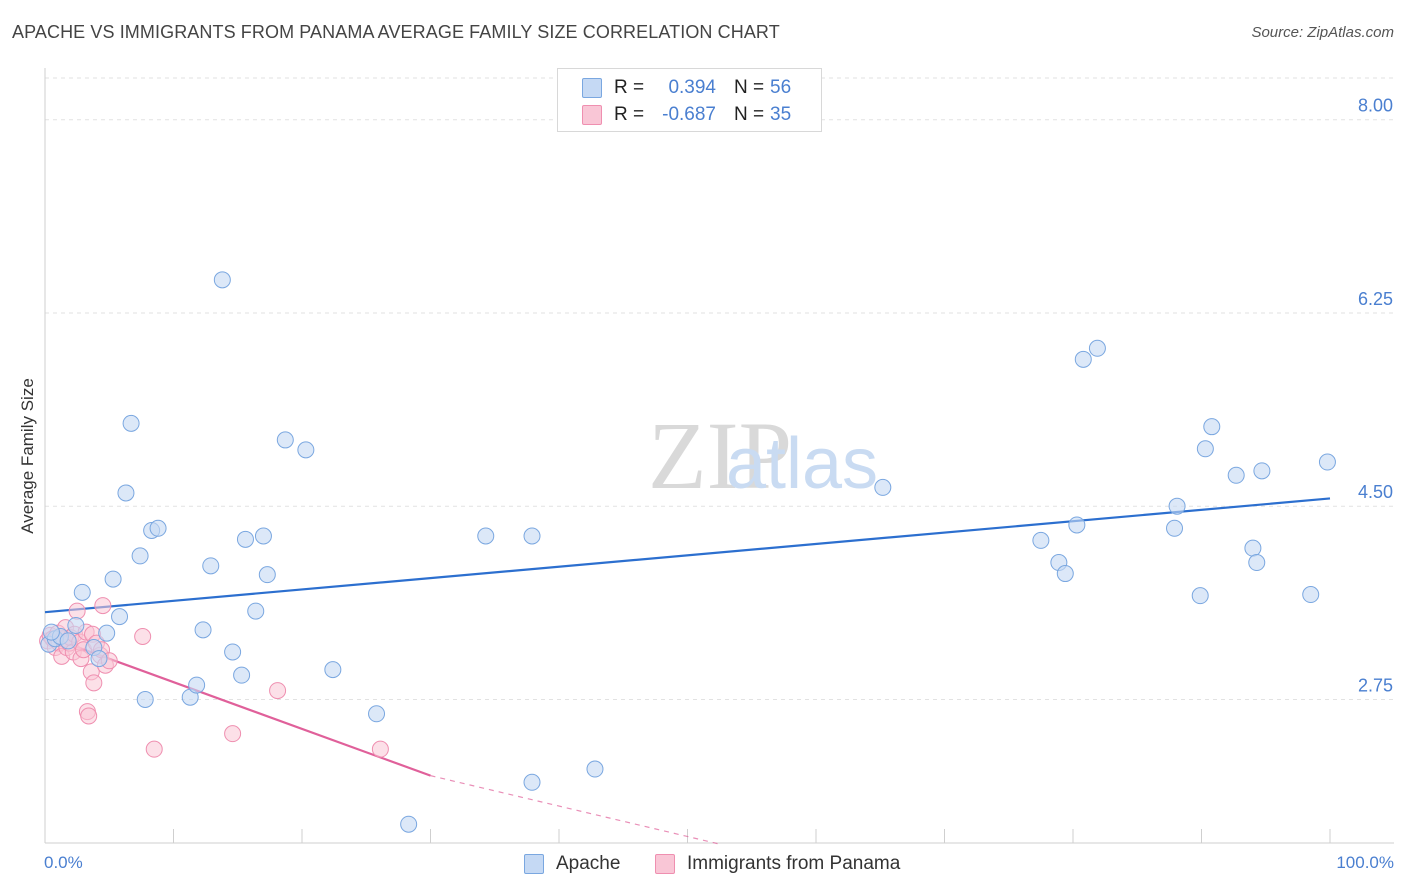  What do you see at coordinates (687, 555) in the screenshot?
I see `apache-trendline` at bounding box center [687, 555].